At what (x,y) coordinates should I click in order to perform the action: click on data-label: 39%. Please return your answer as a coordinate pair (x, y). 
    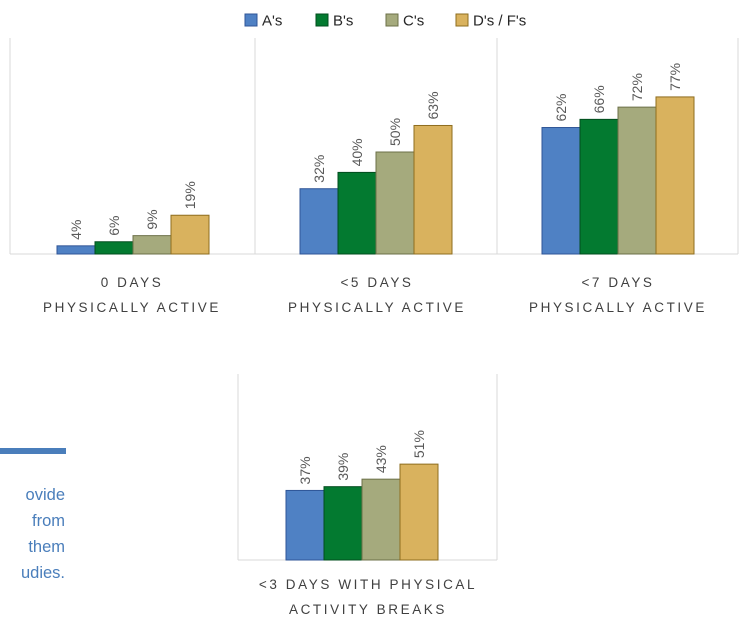
    Looking at the image, I should click on (343, 467).